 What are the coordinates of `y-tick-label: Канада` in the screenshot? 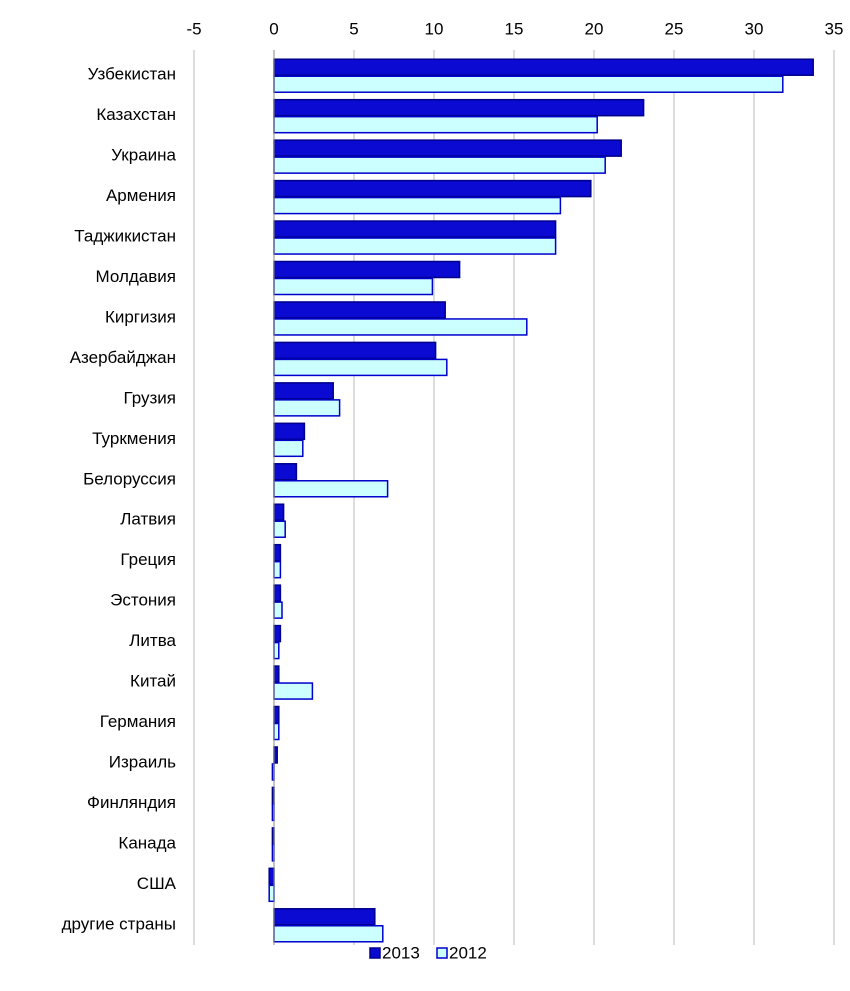 It's located at (147, 842).